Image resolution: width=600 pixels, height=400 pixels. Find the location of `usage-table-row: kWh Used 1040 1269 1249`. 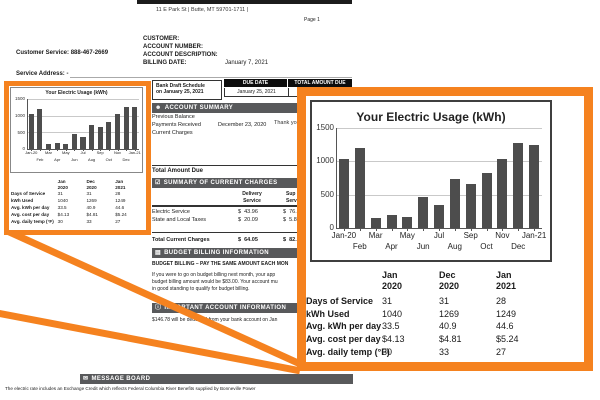

usage-table-row: kWh Used 1040 1269 1249 is located at coordinates (444, 315).